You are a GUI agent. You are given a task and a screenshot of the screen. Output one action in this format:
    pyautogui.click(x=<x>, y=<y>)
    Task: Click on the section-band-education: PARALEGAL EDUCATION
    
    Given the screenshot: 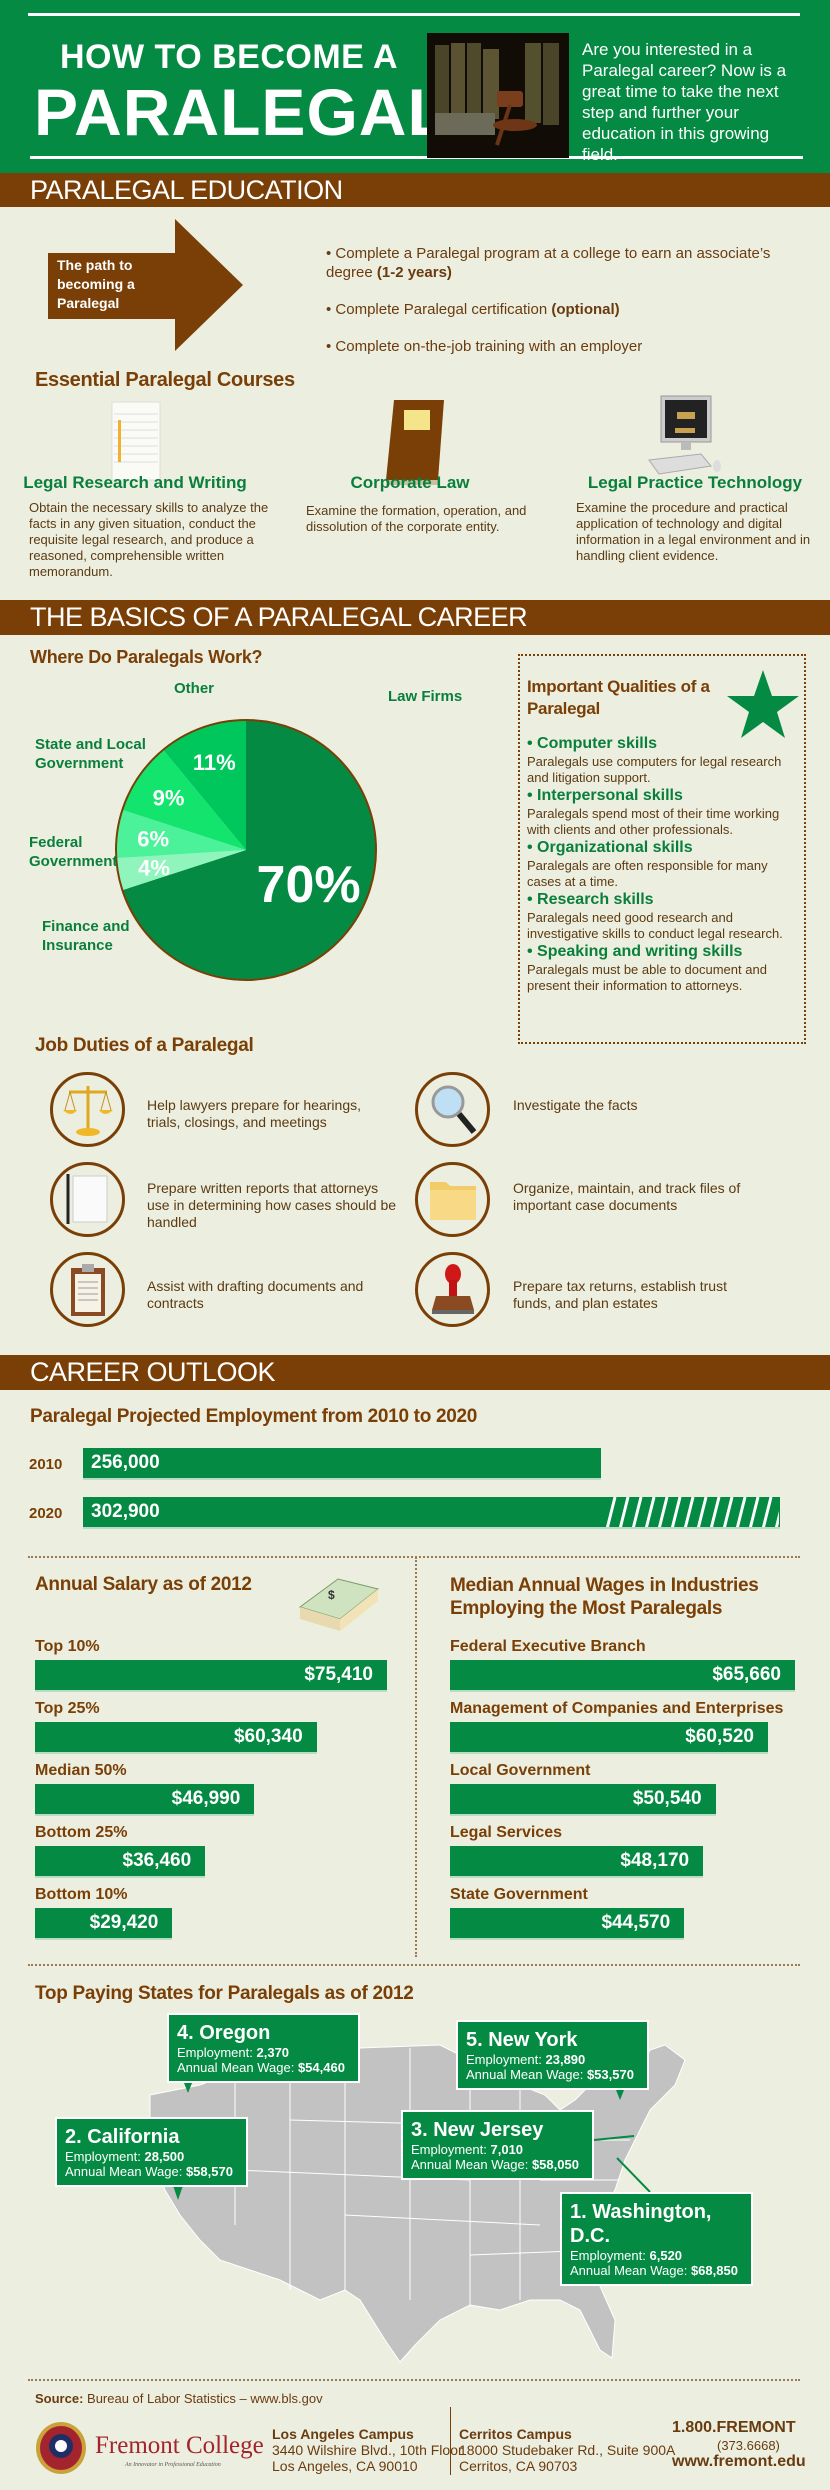 What is the action you would take?
    pyautogui.click(x=415, y=190)
    